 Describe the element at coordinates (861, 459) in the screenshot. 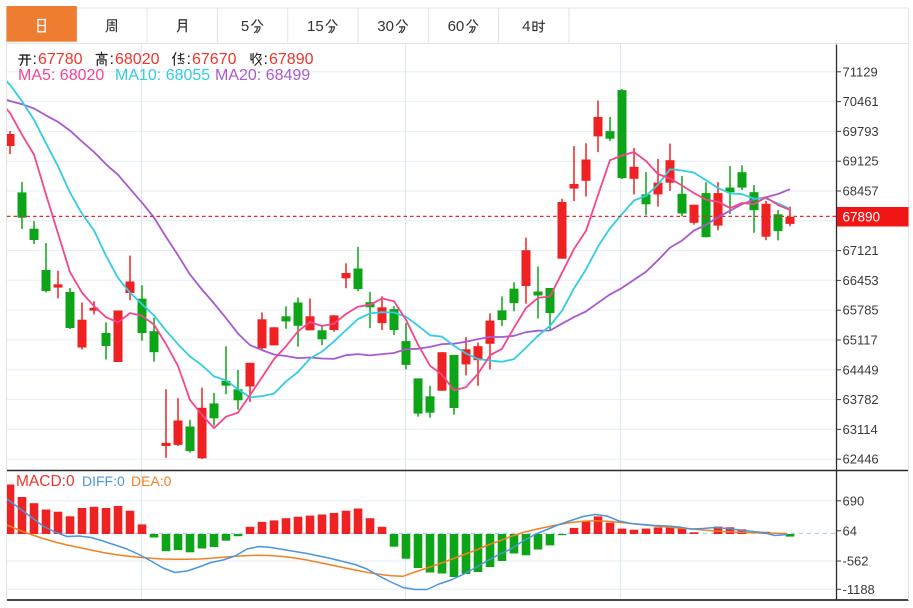

I see `svg-text: 62446` at that location.